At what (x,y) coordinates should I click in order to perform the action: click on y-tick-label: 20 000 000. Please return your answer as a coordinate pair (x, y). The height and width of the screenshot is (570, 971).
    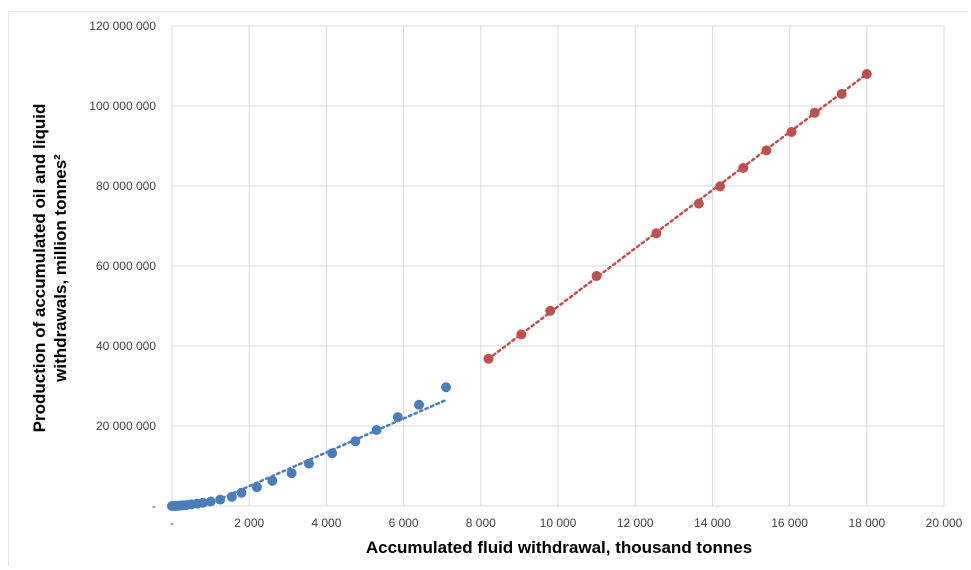
    Looking at the image, I should click on (126, 426).